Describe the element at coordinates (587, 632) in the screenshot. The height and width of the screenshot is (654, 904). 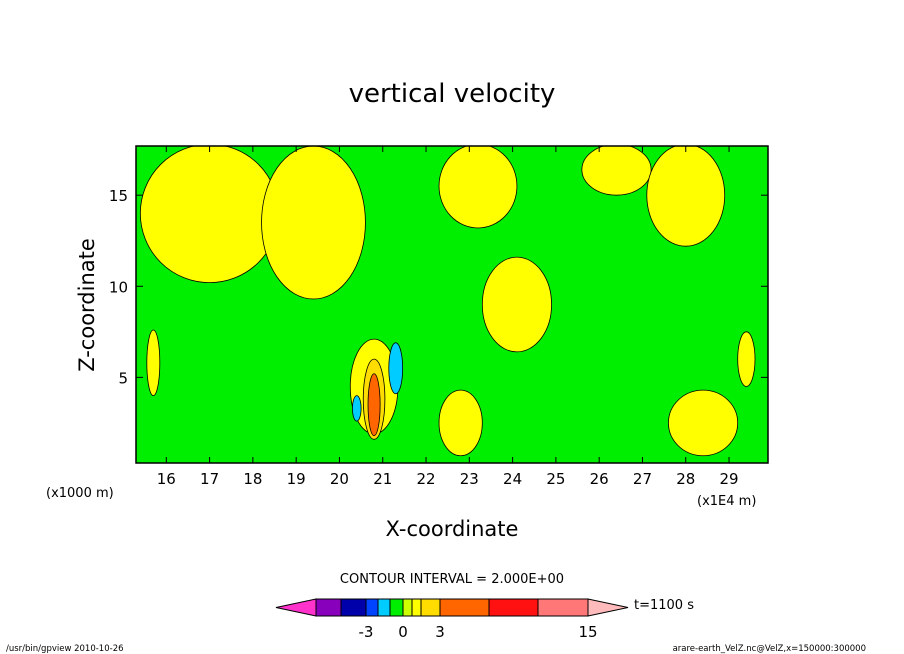
I see `colorbar-tick-label: 15` at that location.